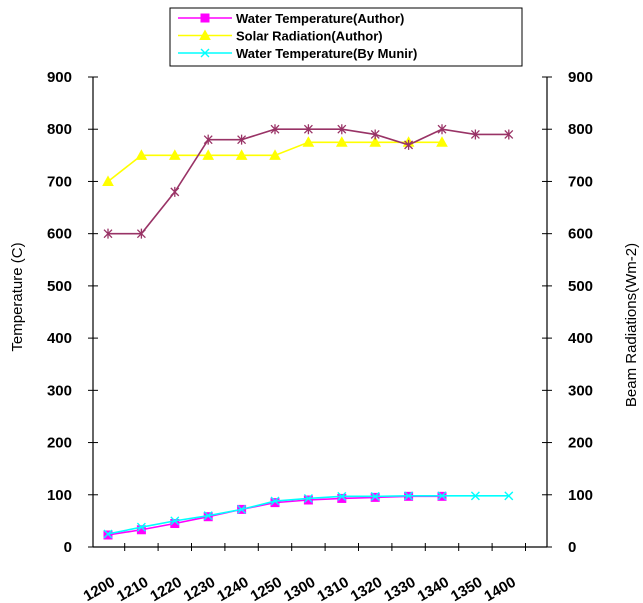 Image resolution: width=643 pixels, height=603 pixels. I want to click on x-tick-label: 1240, so click(232, 588).